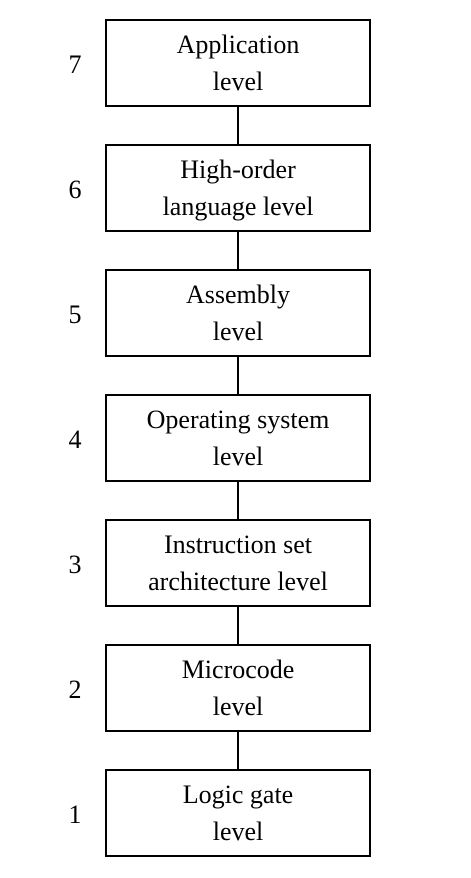 This screenshot has width=471, height=878. What do you see at coordinates (238, 813) in the screenshot?
I see `level-box-logic-gate: Logic gate level` at bounding box center [238, 813].